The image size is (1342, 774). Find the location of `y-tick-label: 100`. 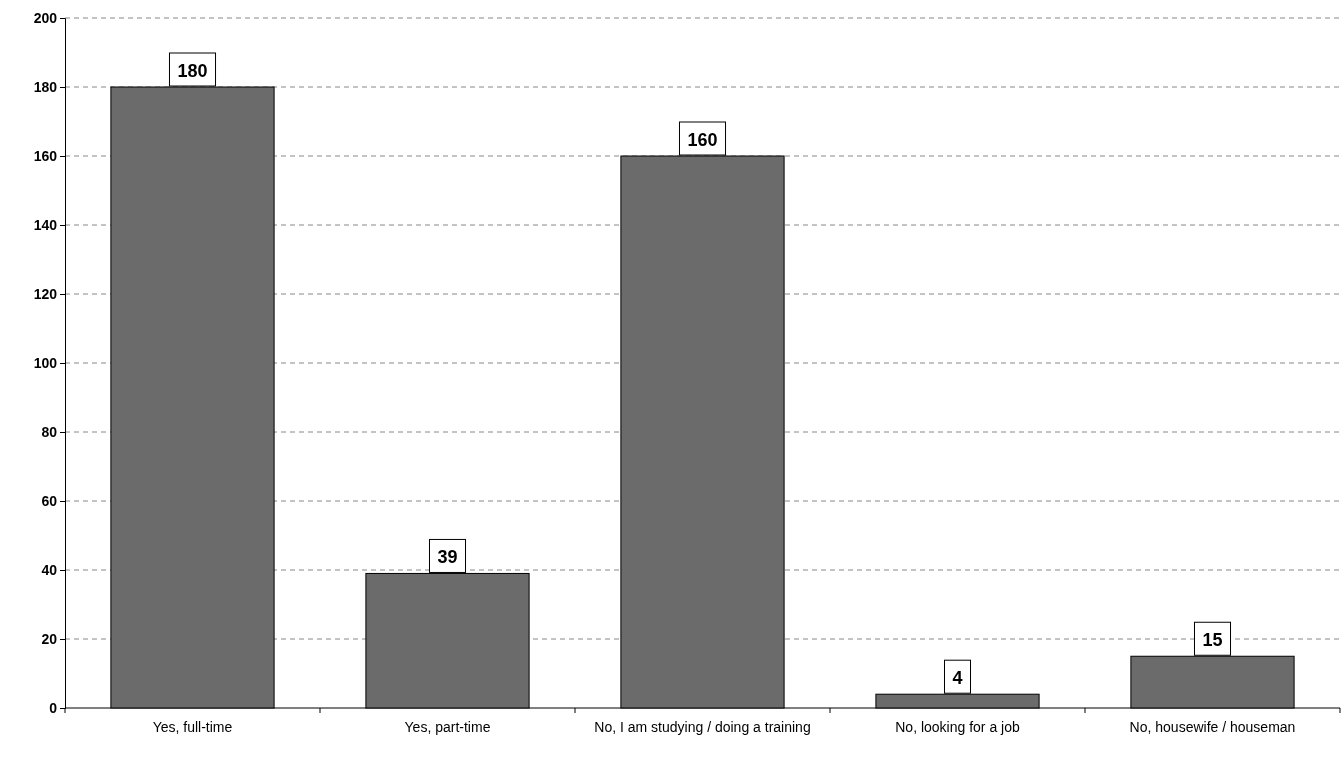

y-tick-label: 100 is located at coordinates (45, 362).